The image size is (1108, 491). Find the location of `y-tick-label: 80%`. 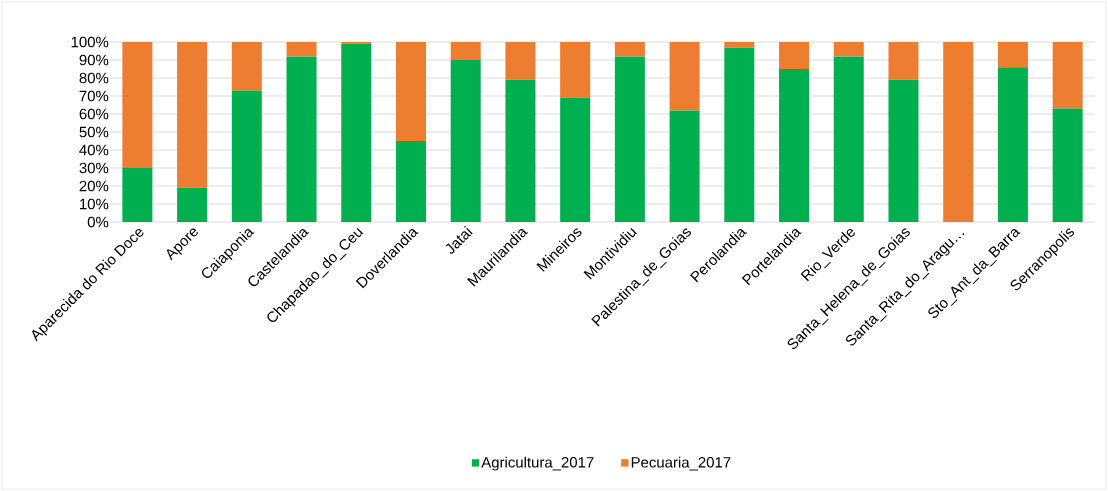

y-tick-label: 80% is located at coordinates (94, 78).